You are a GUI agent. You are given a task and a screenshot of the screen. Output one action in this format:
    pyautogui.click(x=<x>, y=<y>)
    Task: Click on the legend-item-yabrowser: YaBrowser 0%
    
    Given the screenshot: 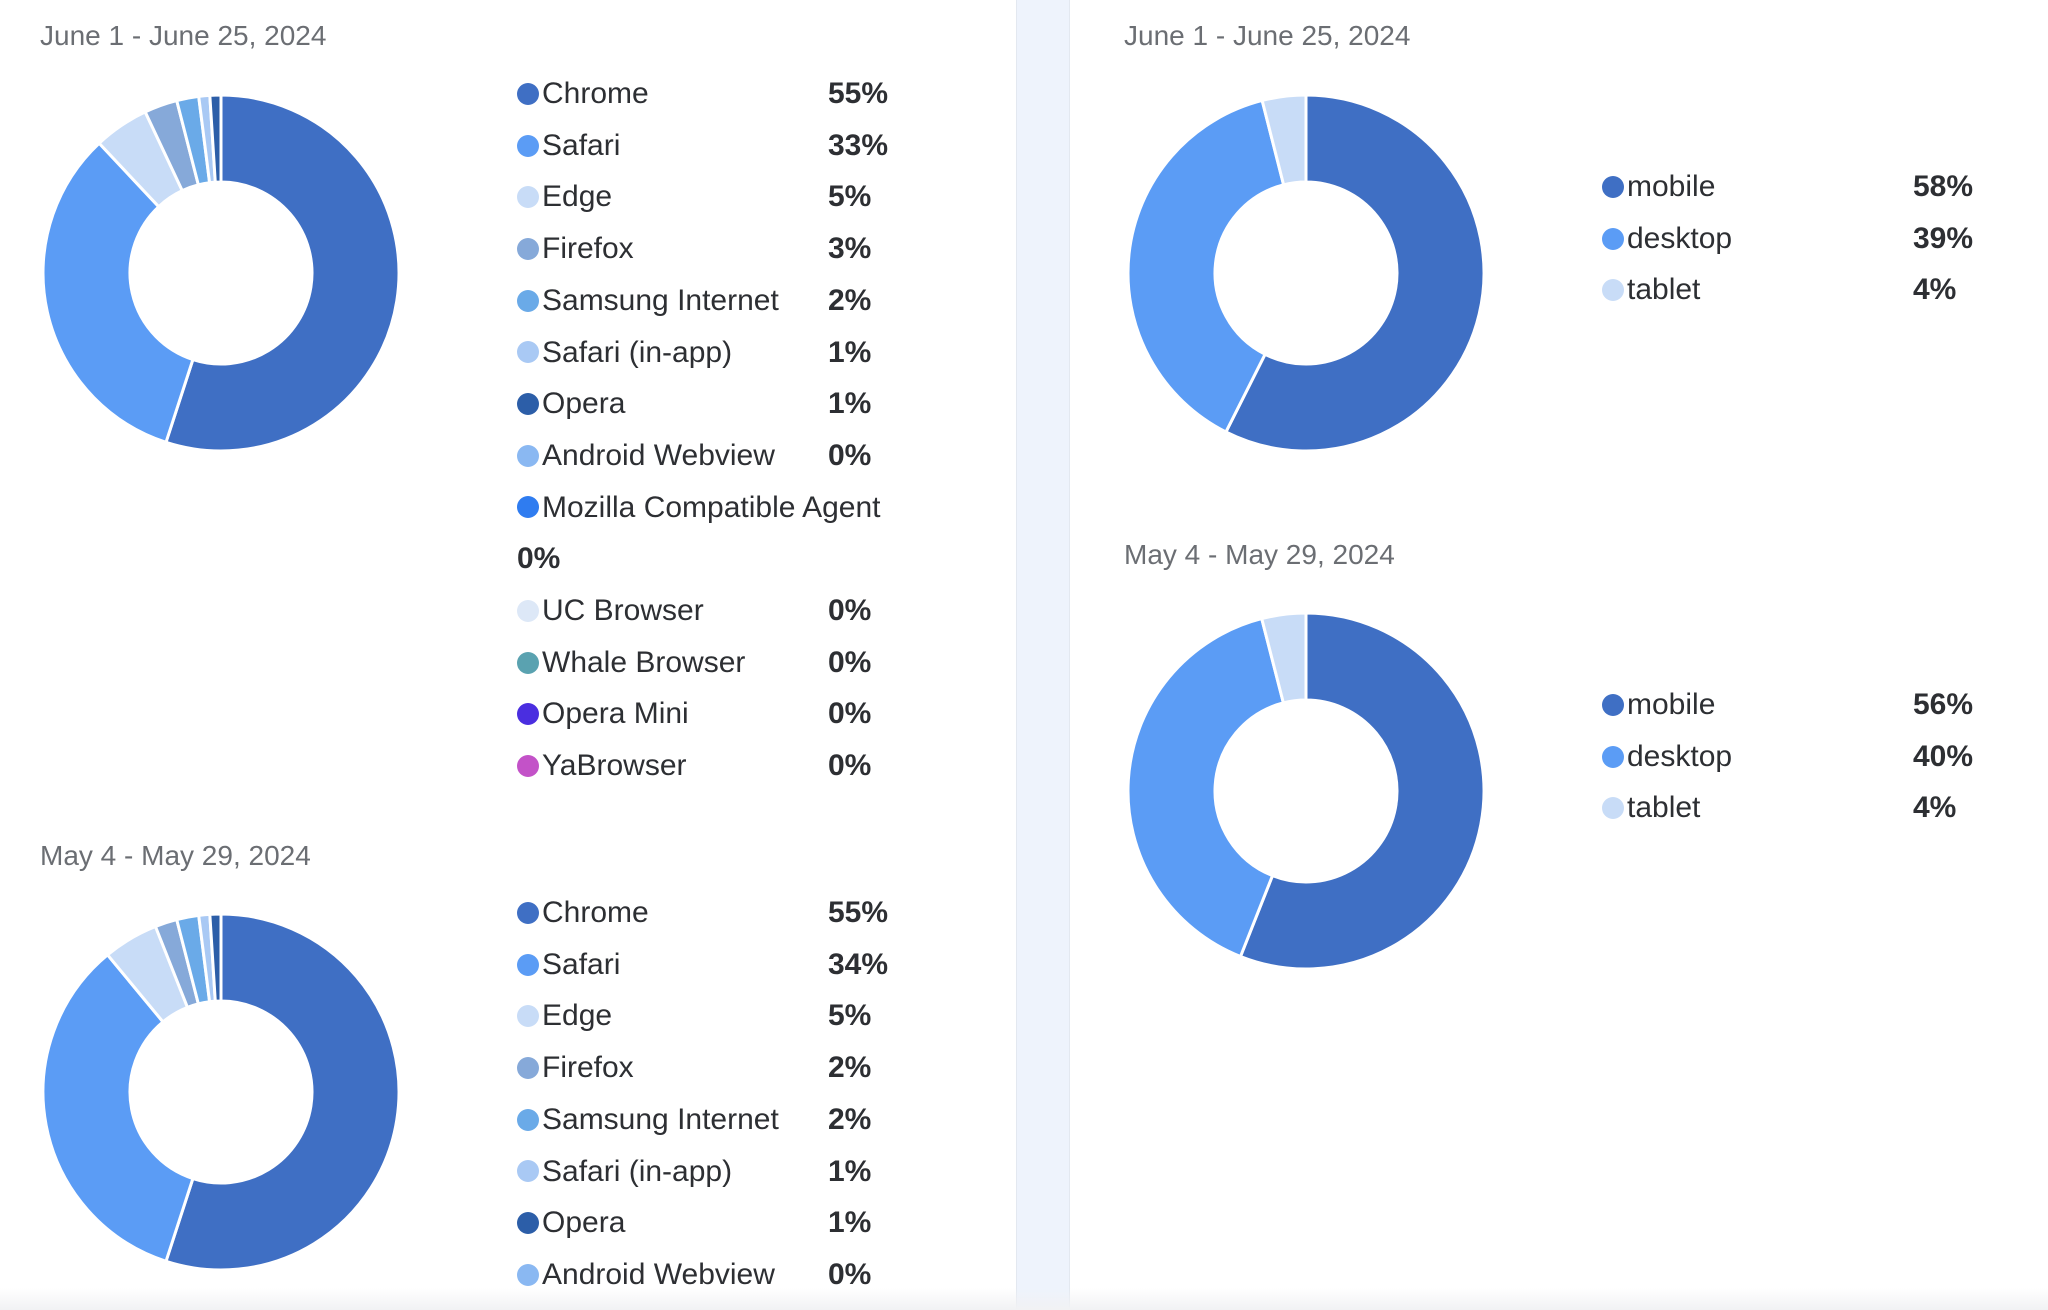 What is the action you would take?
    pyautogui.click(x=717, y=766)
    